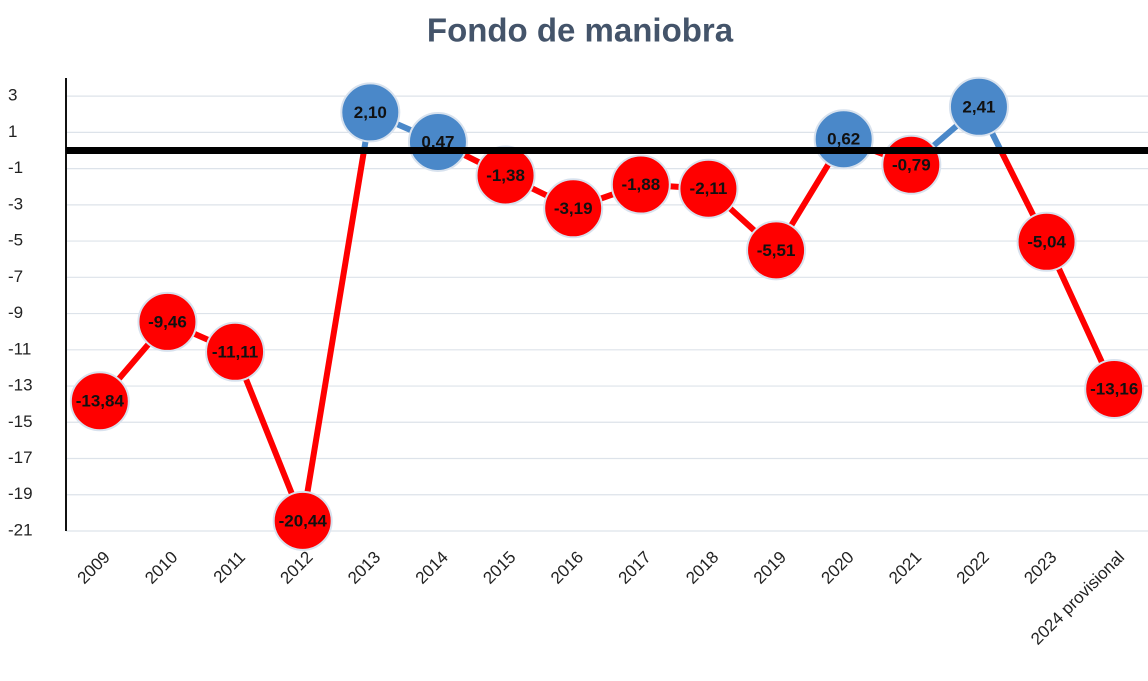 Image resolution: width=1148 pixels, height=681 pixels. Describe the element at coordinates (229, 567) in the screenshot. I see `x-tick-label: 2011` at that location.